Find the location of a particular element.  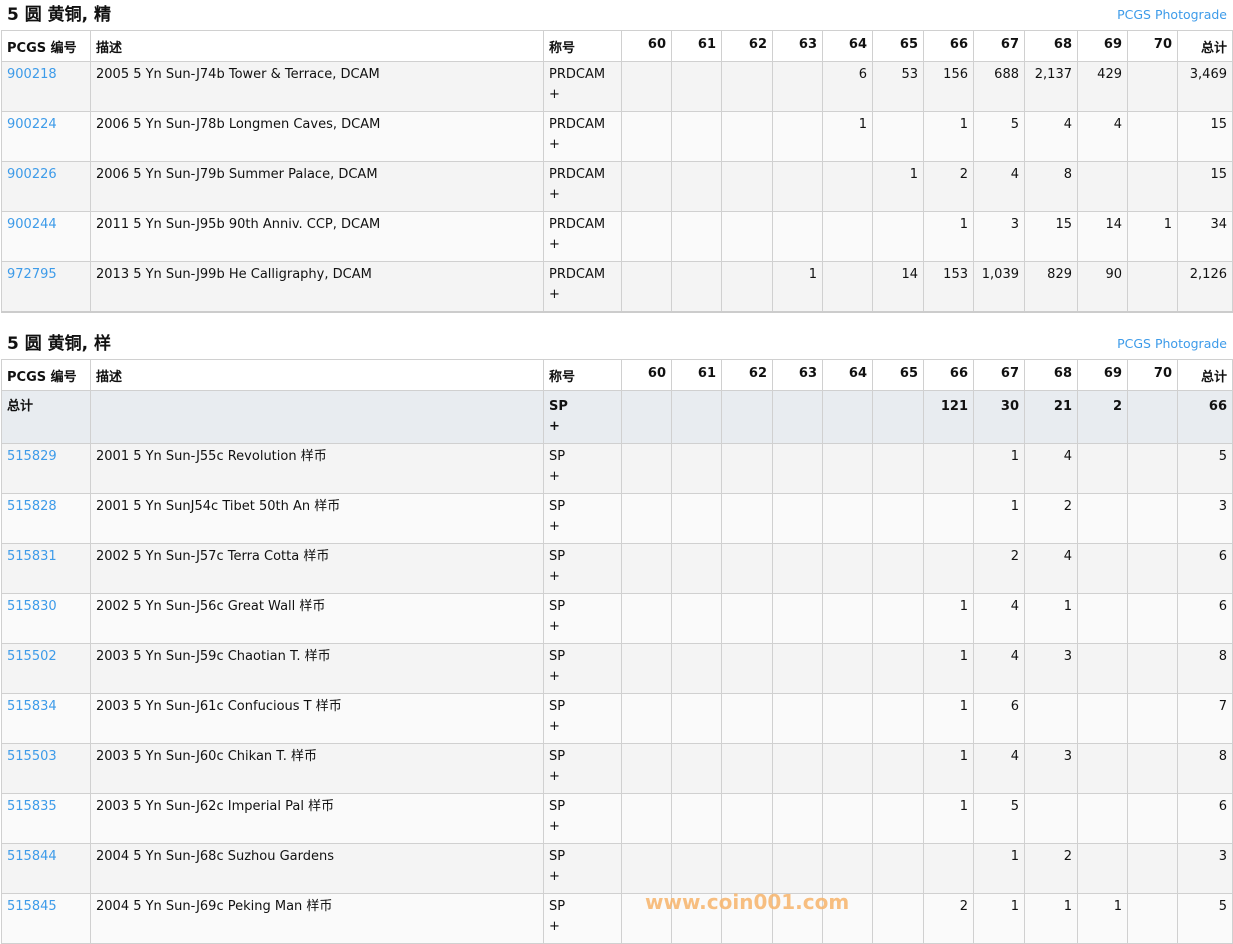

pcgs-code-link: 515829 is located at coordinates (32, 456).